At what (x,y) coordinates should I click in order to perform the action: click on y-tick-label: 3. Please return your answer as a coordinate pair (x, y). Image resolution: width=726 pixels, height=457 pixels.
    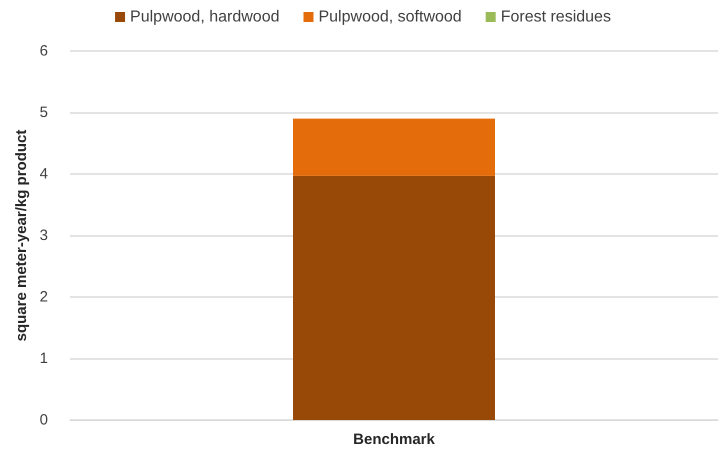
    Looking at the image, I should click on (44, 235).